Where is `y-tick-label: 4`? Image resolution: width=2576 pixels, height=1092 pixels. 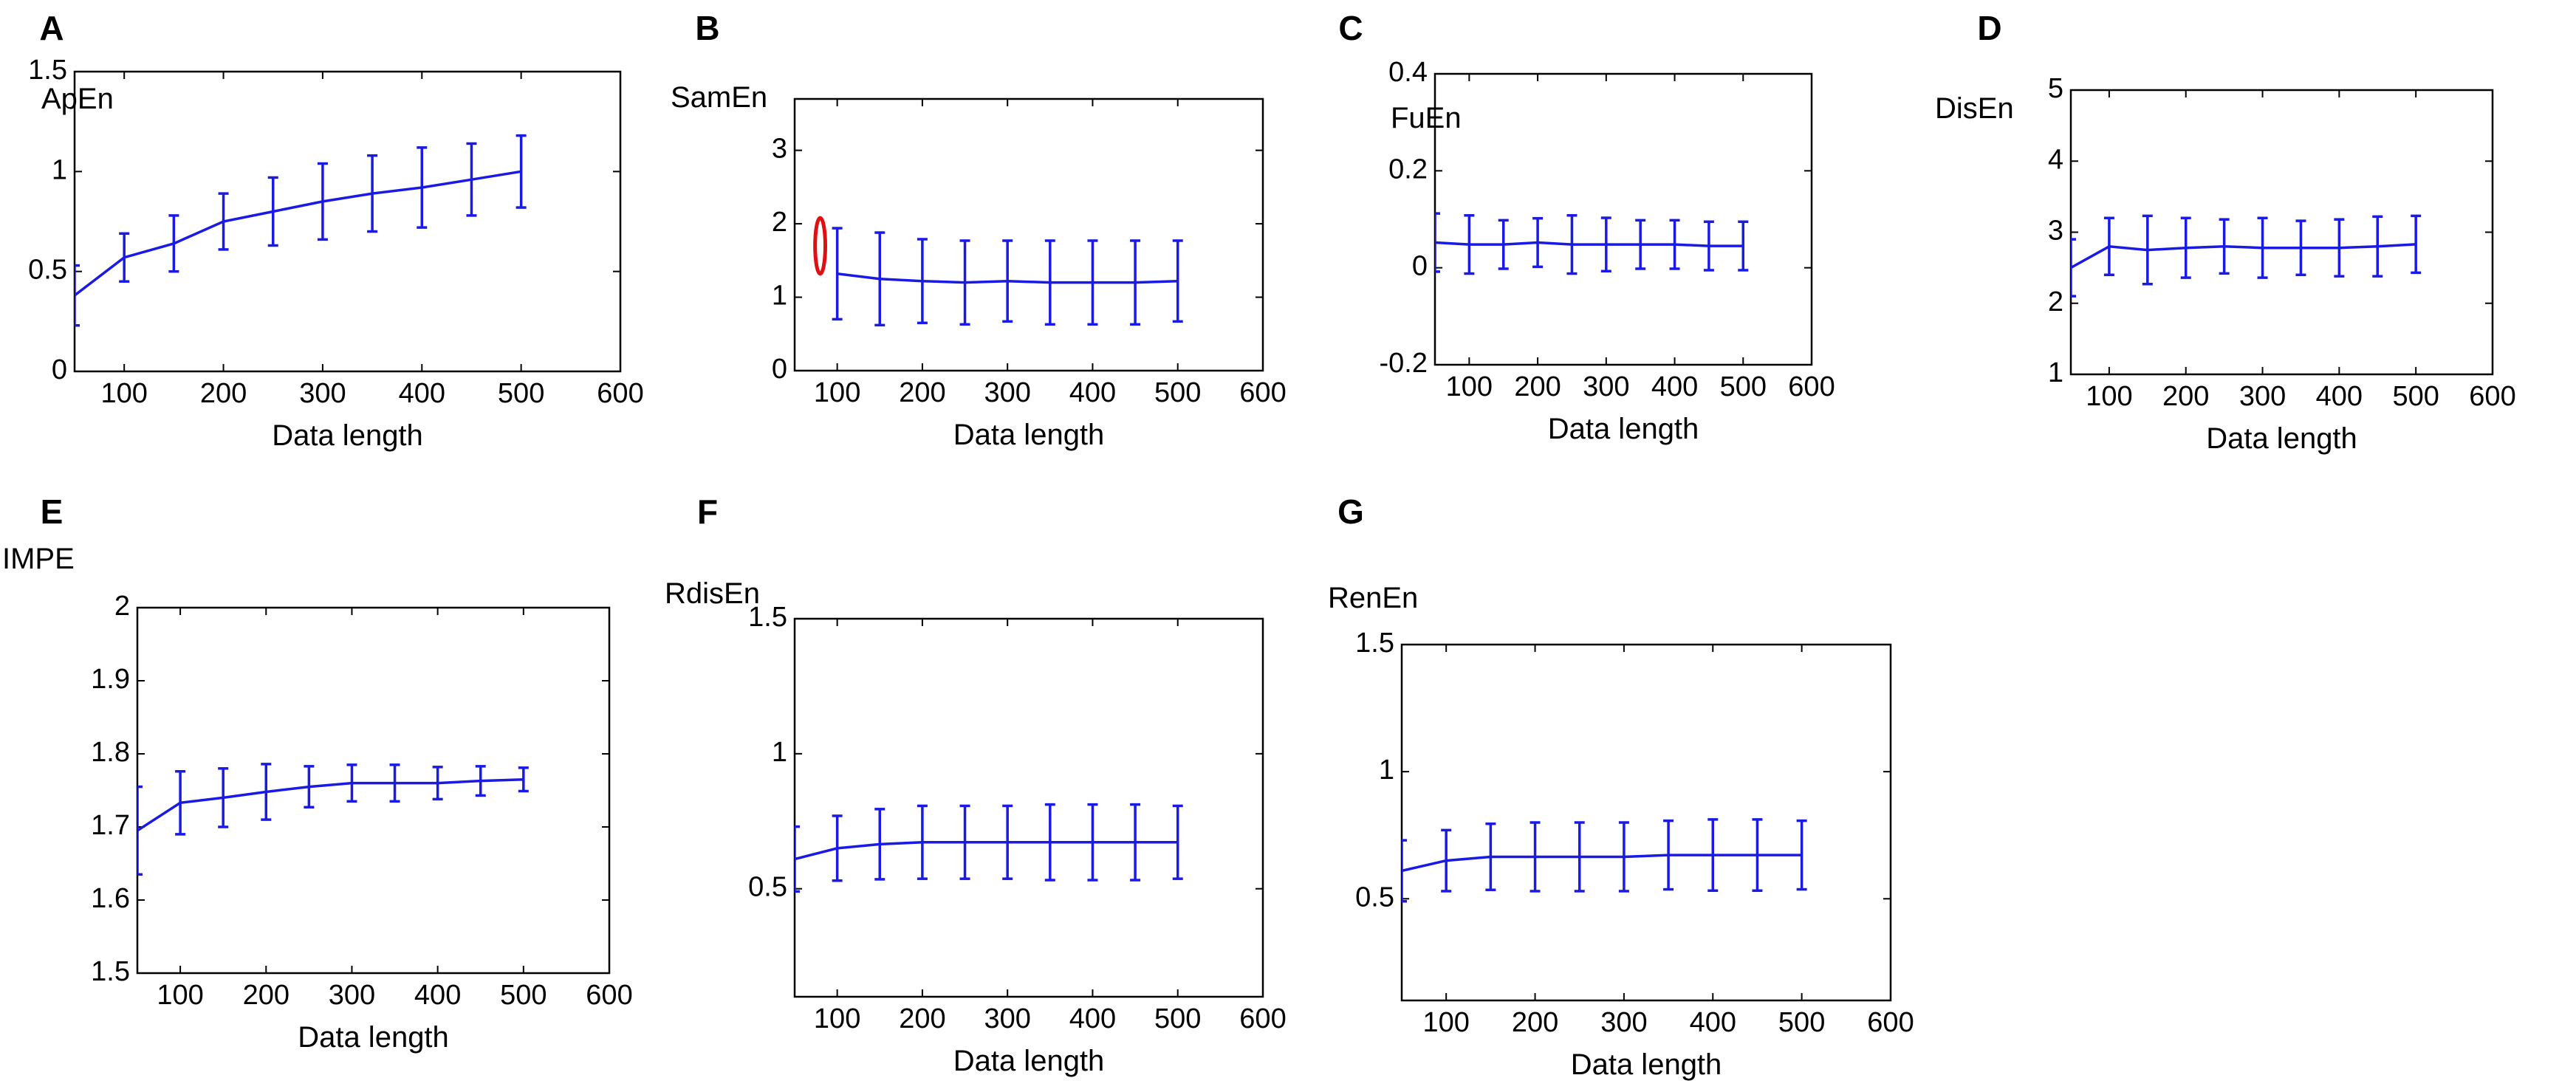 y-tick-label: 4 is located at coordinates (2055, 160).